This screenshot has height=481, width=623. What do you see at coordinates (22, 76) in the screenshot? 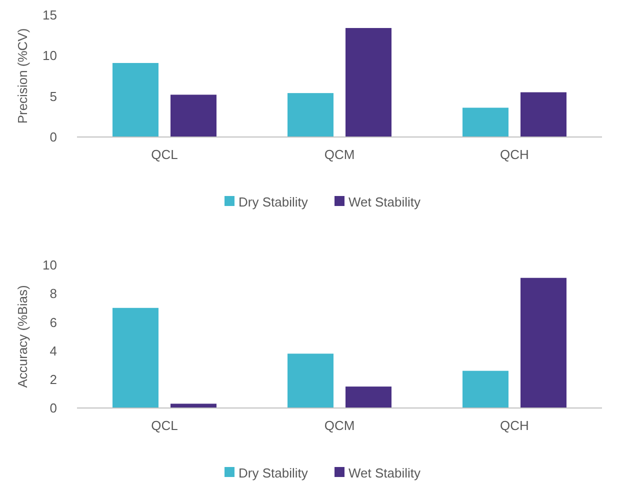
I see `y-axis-title: Precision (%CV)` at bounding box center [22, 76].